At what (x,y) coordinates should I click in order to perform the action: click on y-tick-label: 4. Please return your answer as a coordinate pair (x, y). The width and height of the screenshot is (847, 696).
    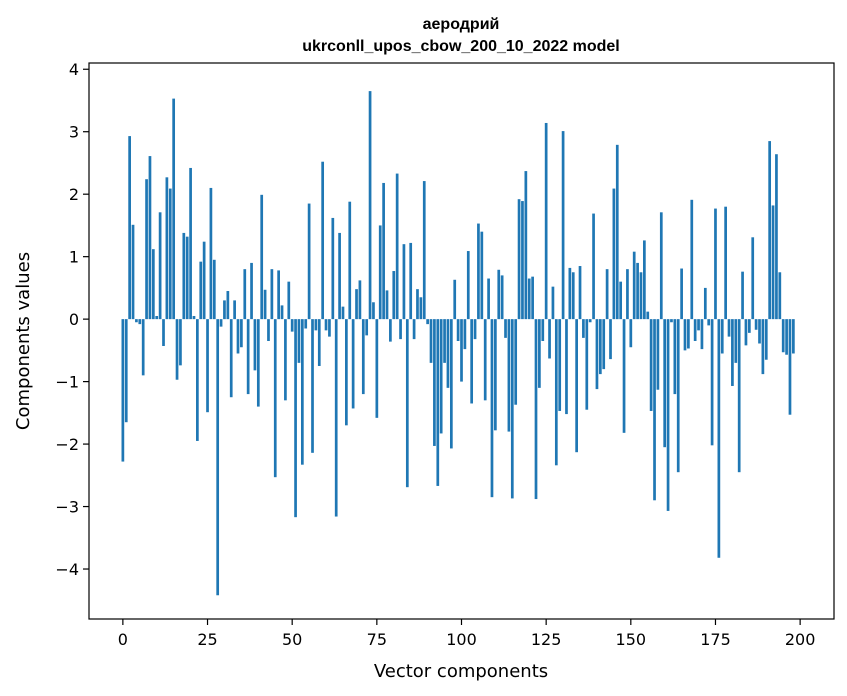
    Looking at the image, I should click on (74, 69).